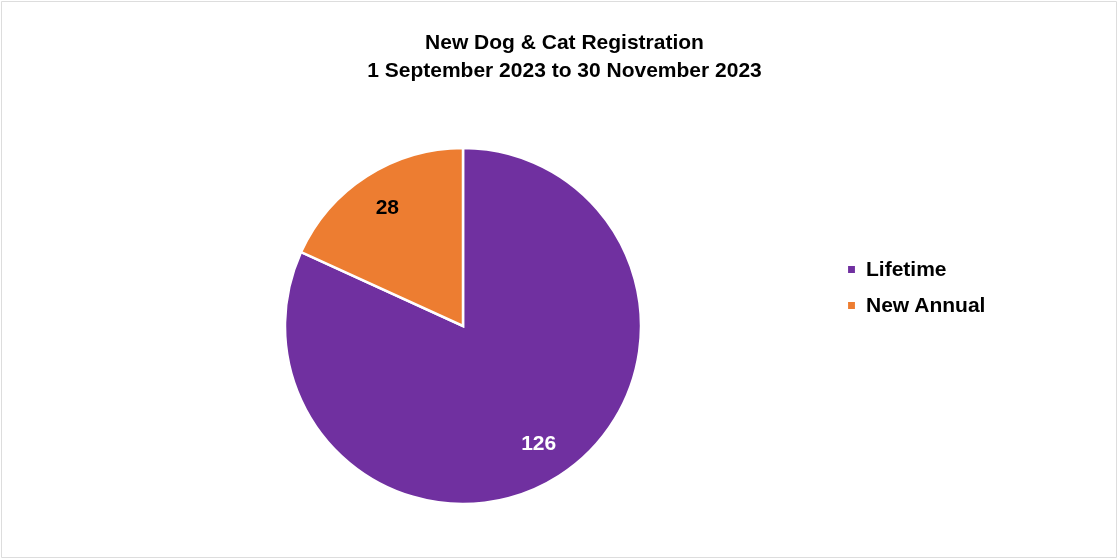 The height and width of the screenshot is (558, 1117). What do you see at coordinates (906, 268) in the screenshot?
I see `legend-label: Lifetime` at bounding box center [906, 268].